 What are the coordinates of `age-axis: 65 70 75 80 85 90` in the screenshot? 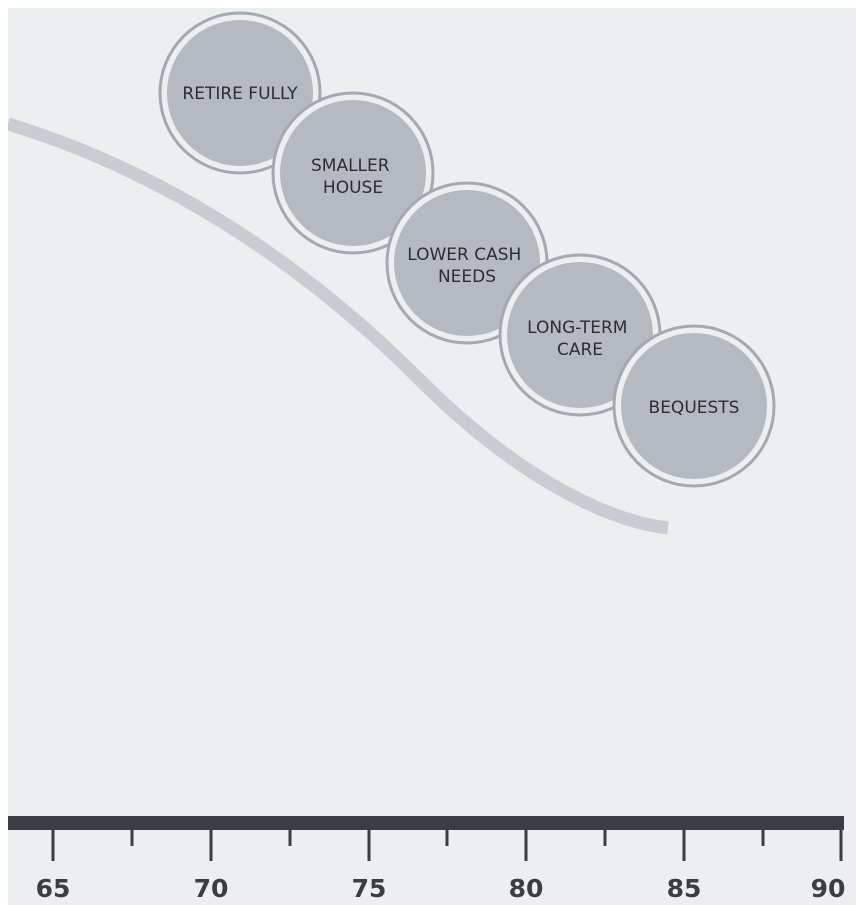 It's located at (426, 859).